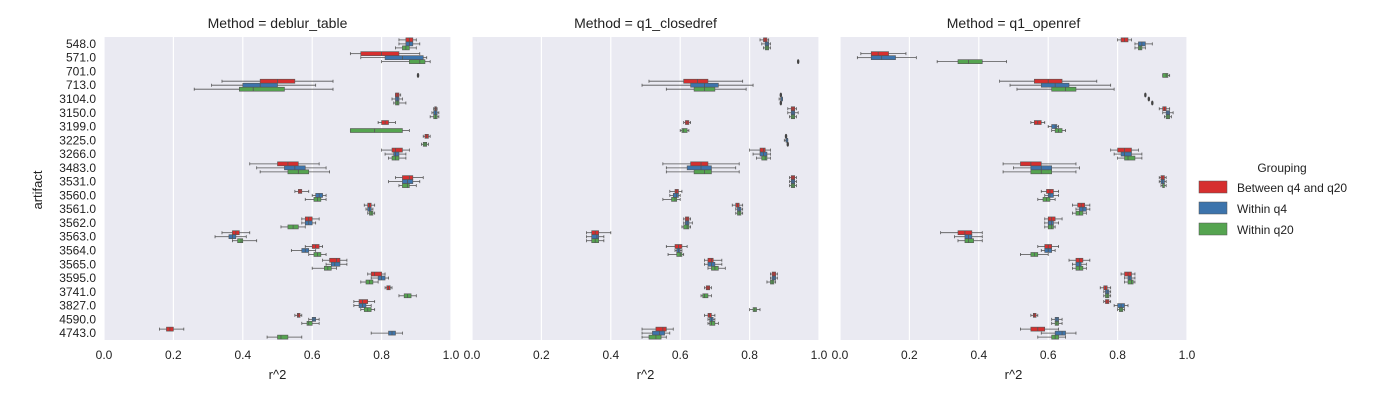 The image size is (1377, 400). Describe the element at coordinates (1265, 230) in the screenshot. I see `legend-label-within-q20: Within q20` at that location.